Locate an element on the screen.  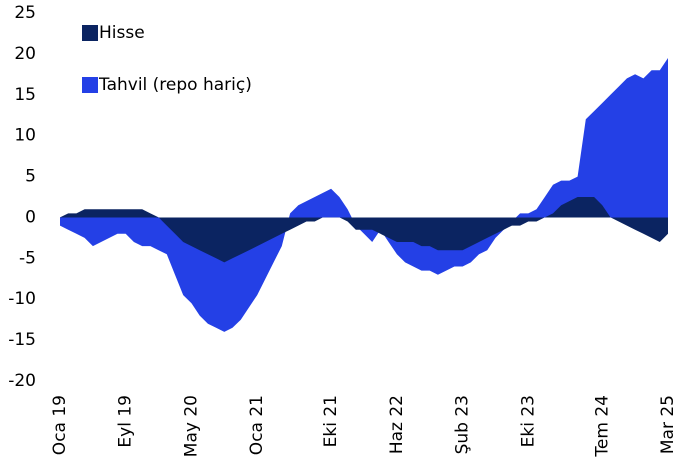
y-tick-label: 20 is located at coordinates (25, 54).